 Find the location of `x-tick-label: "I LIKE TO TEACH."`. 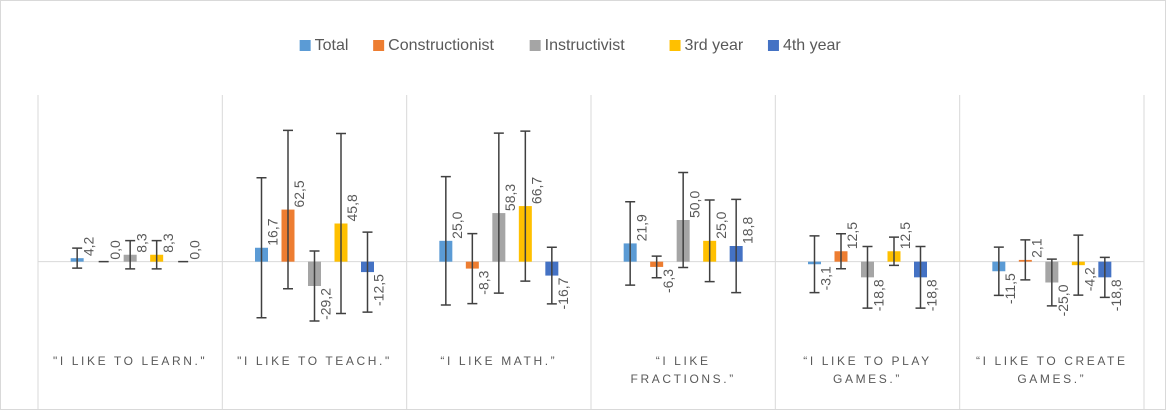

x-tick-label: "I LIKE TO TEACH." is located at coordinates (314, 361).